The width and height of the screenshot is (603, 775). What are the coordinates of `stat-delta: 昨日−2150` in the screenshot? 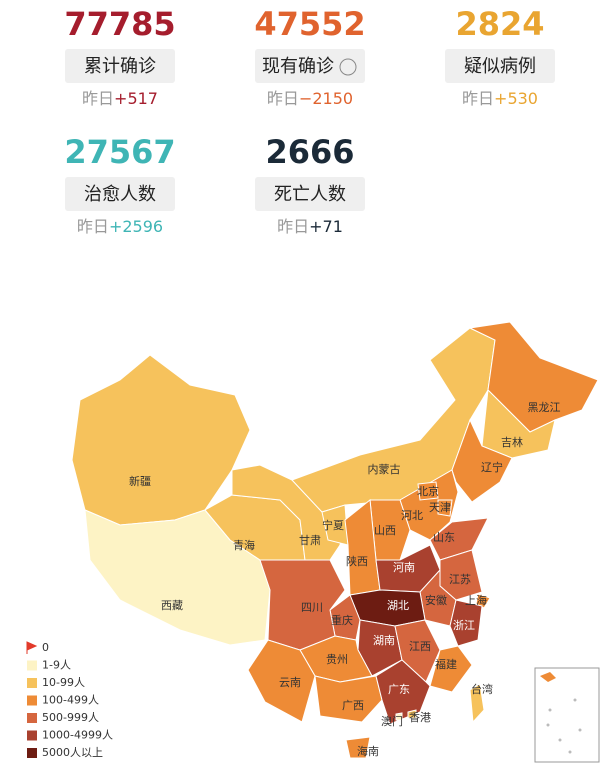 It's located at (310, 98).